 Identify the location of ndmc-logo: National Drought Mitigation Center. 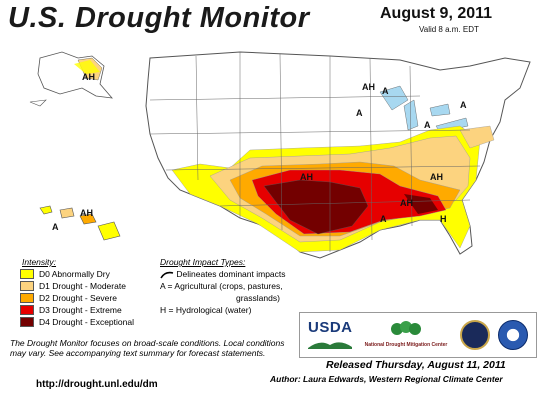
(406, 336).